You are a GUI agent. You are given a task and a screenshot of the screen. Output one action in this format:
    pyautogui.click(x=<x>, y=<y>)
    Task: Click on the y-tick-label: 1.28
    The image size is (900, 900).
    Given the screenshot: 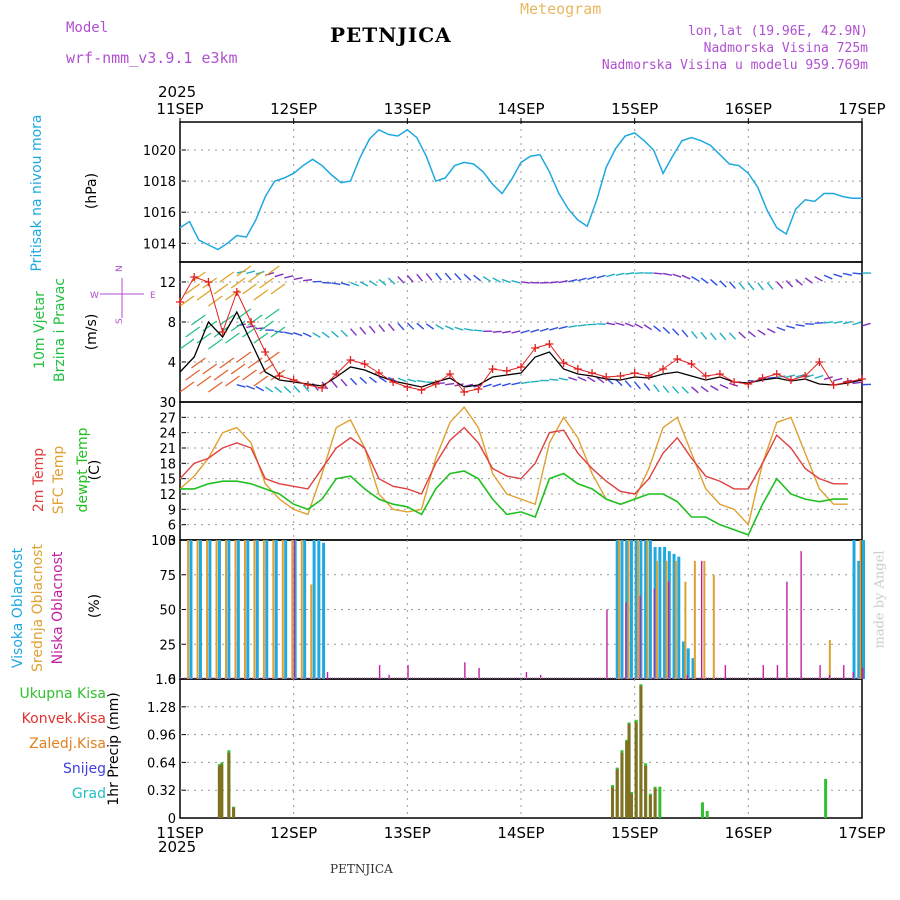 What is the action you would take?
    pyautogui.click(x=161, y=708)
    